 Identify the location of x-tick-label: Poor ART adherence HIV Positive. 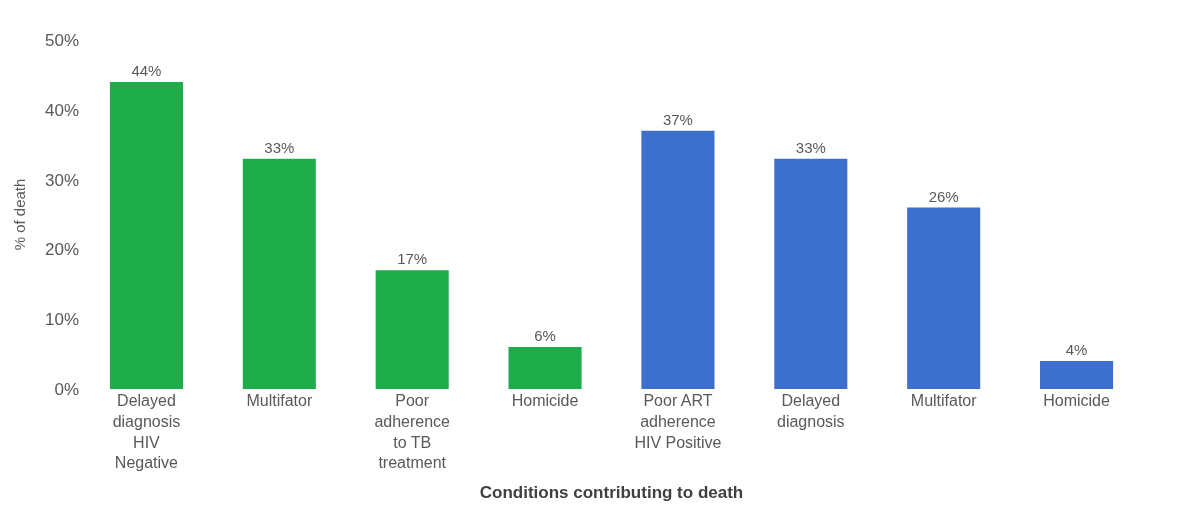
(678, 421).